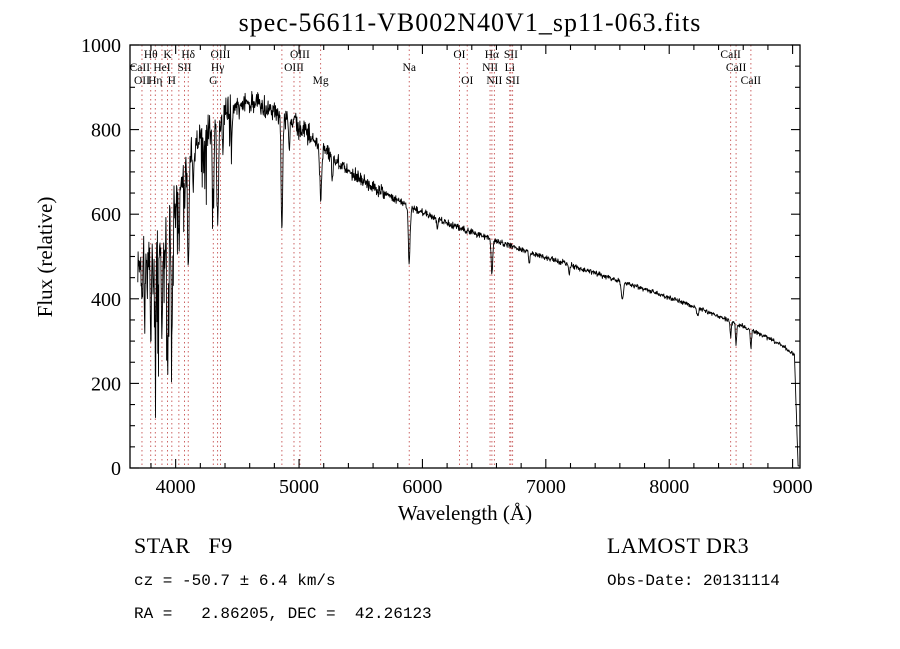 This screenshot has width=900, height=649. I want to click on svg-text: 4000, so click(176, 487).